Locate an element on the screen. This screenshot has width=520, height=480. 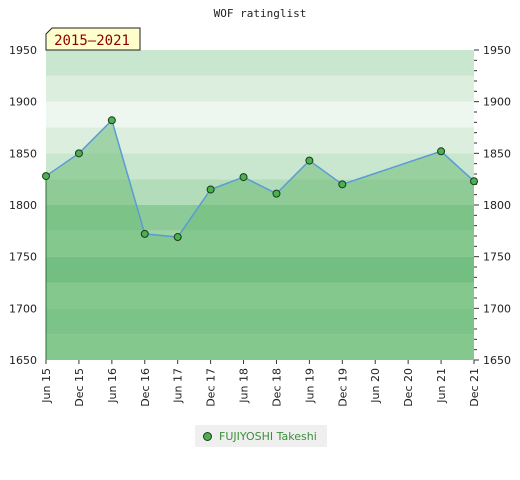
x-tick-label: Jun 16 is located at coordinates (112, 386).